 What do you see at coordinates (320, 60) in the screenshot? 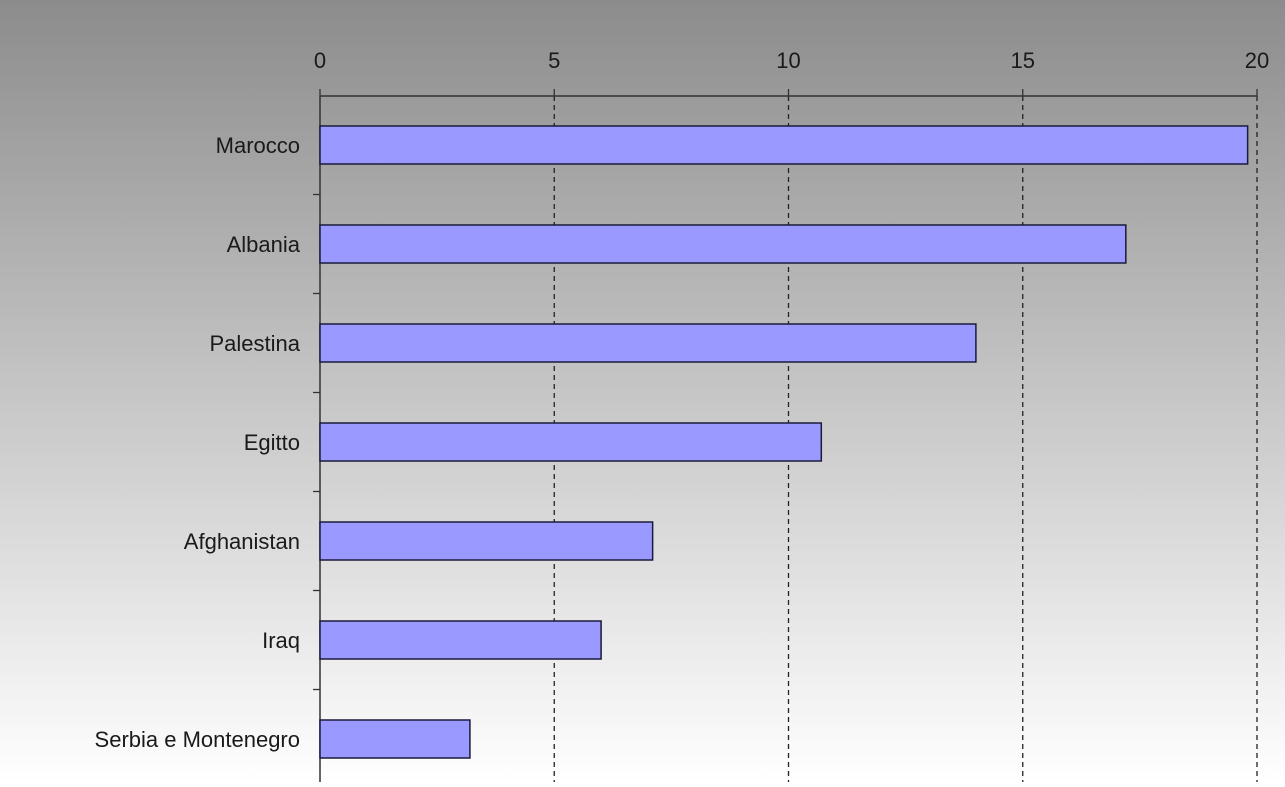
I see `x-tick-label-0: 0` at bounding box center [320, 60].